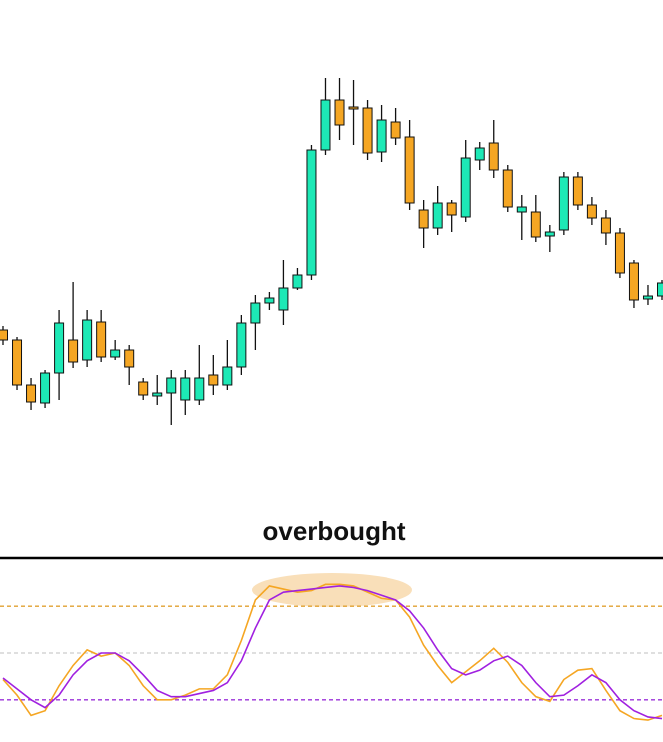 The width and height of the screenshot is (663, 742). Describe the element at coordinates (334, 531) in the screenshot. I see `annotation: overbought` at that location.